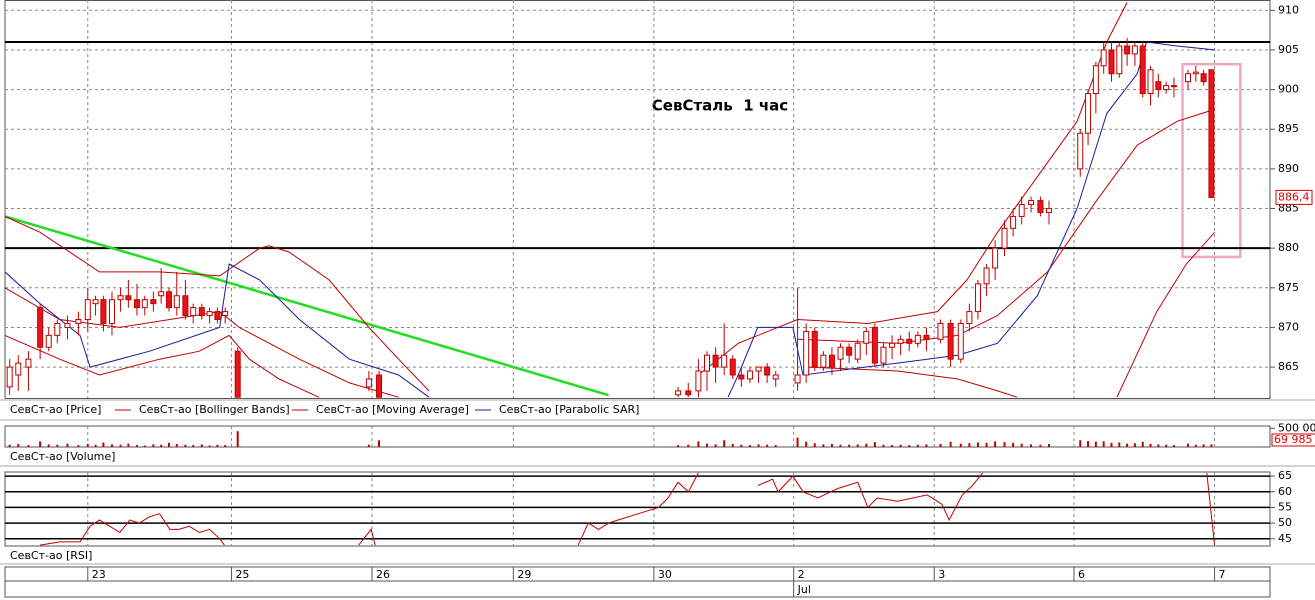 Image resolution: width=1315 pixels, height=600 pixels. Describe the element at coordinates (720, 106) in the screenshot. I see `chart-title: СевСталь 1 час` at that location.